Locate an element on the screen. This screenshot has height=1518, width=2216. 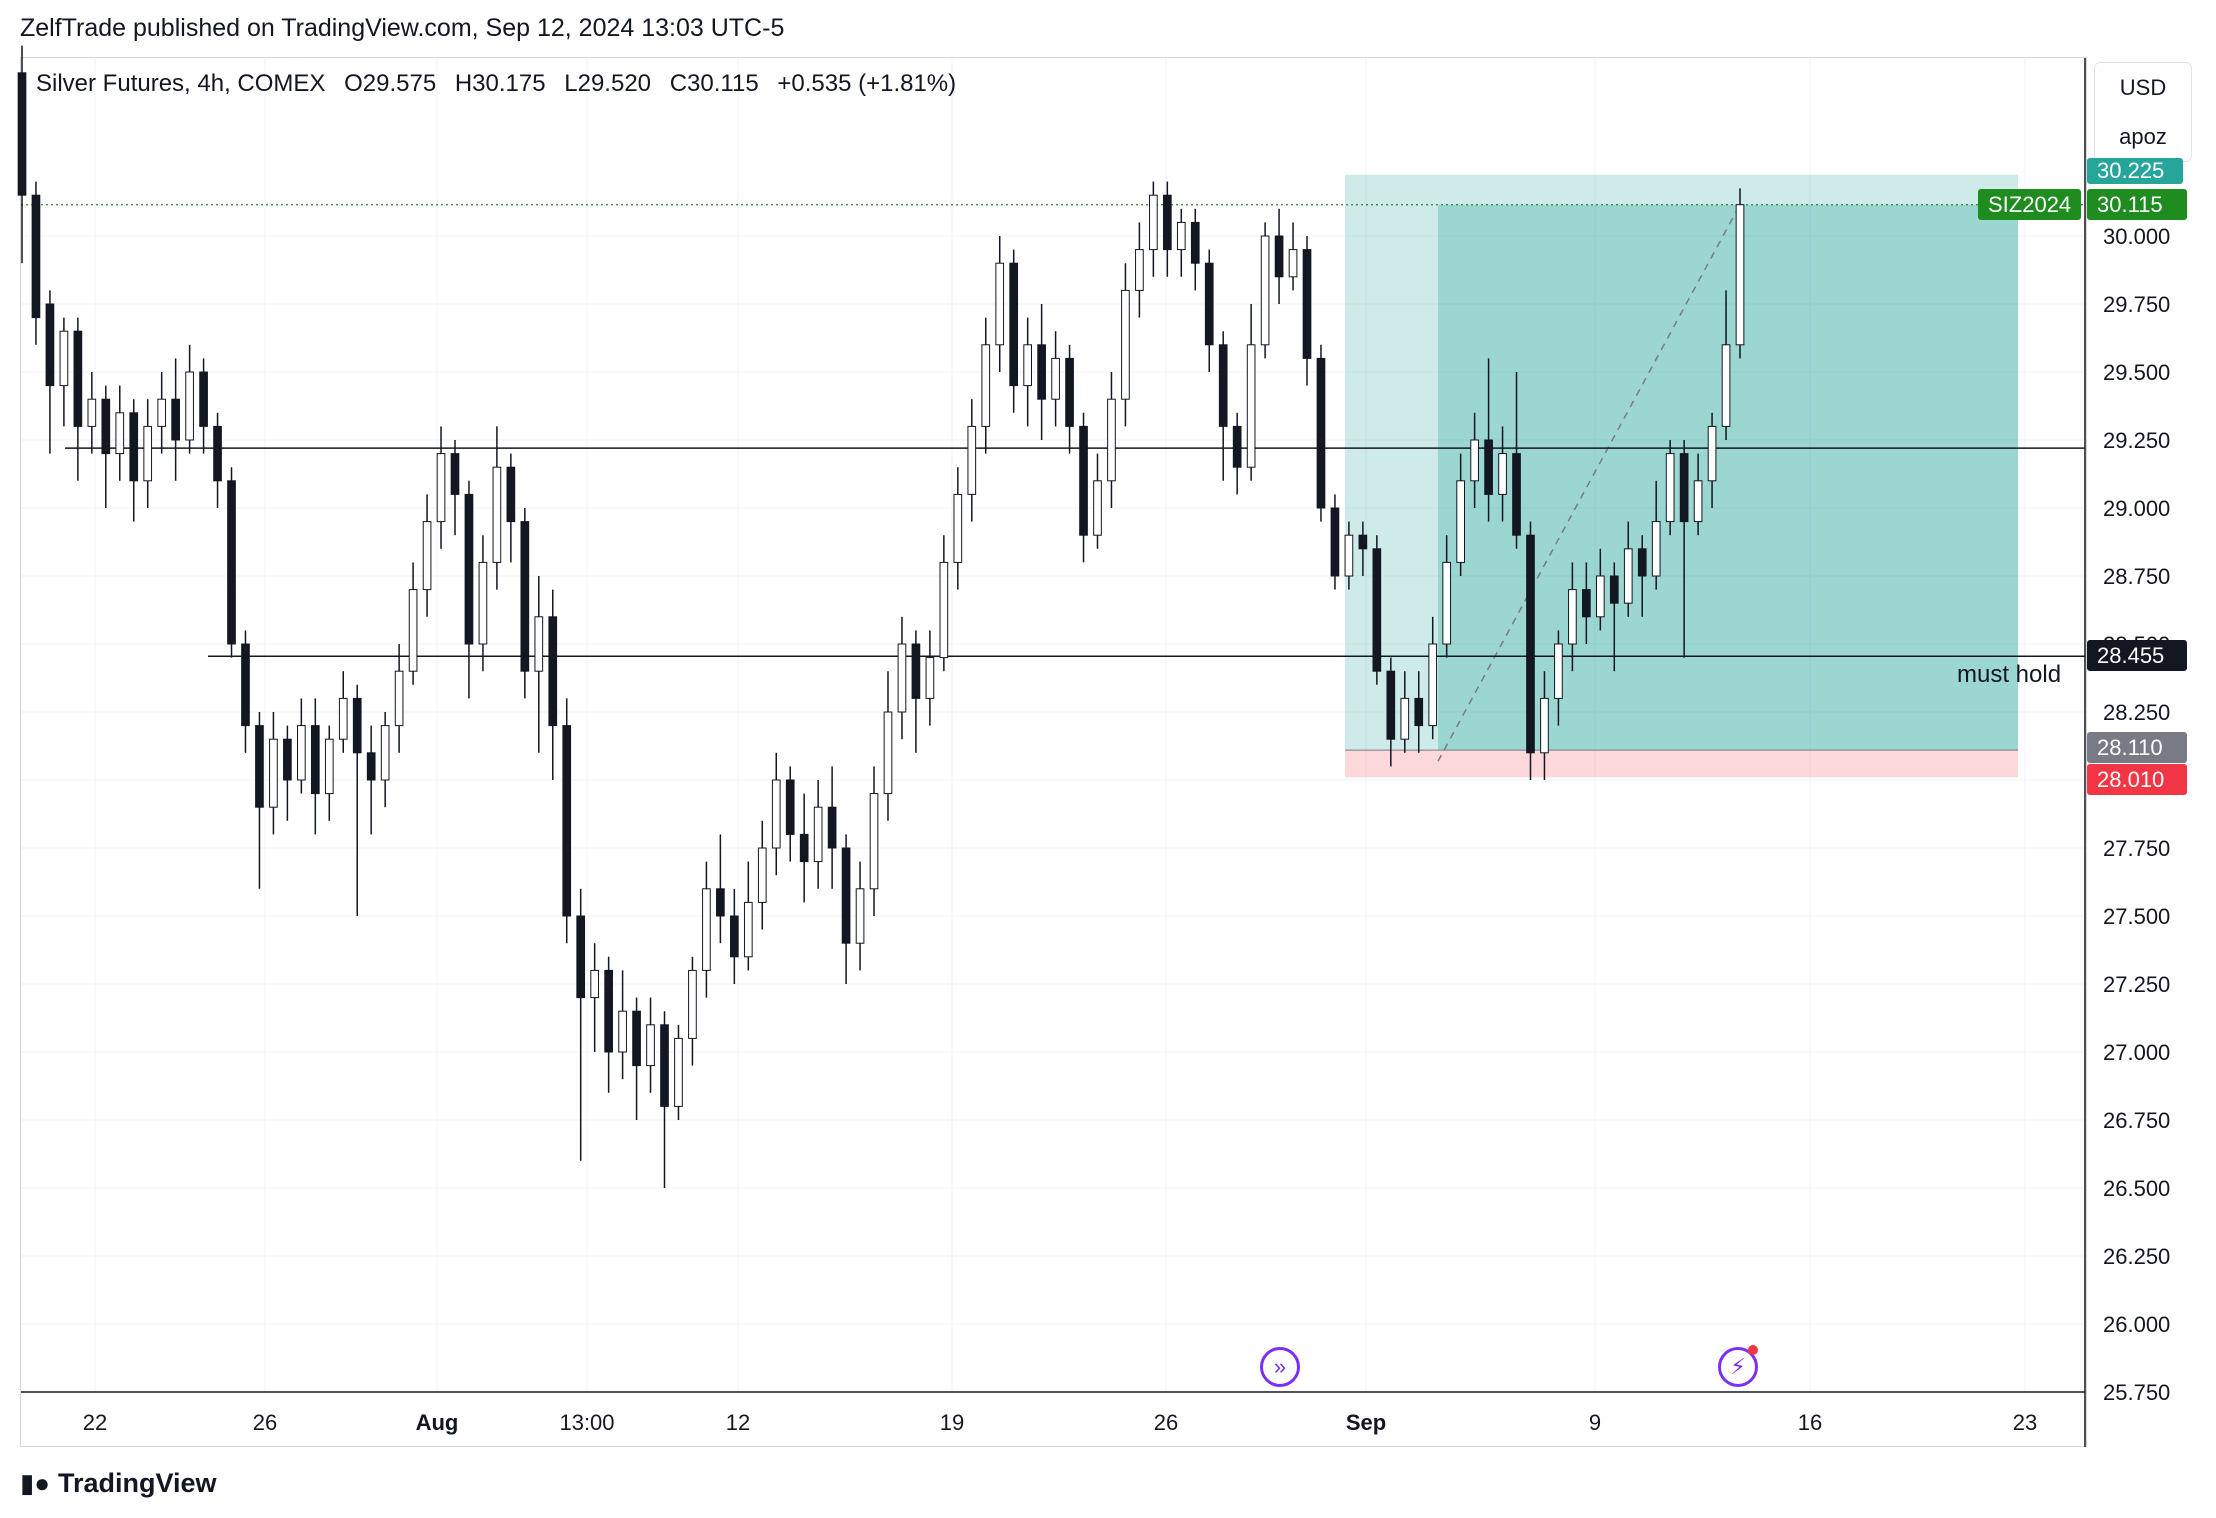
loss-zone is located at coordinates (1681, 764).